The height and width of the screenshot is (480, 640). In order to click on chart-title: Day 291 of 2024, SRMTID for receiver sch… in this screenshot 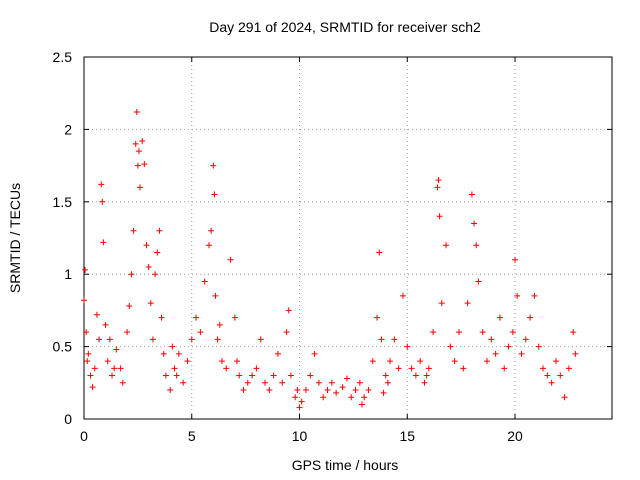, I will do `click(345, 27)`.